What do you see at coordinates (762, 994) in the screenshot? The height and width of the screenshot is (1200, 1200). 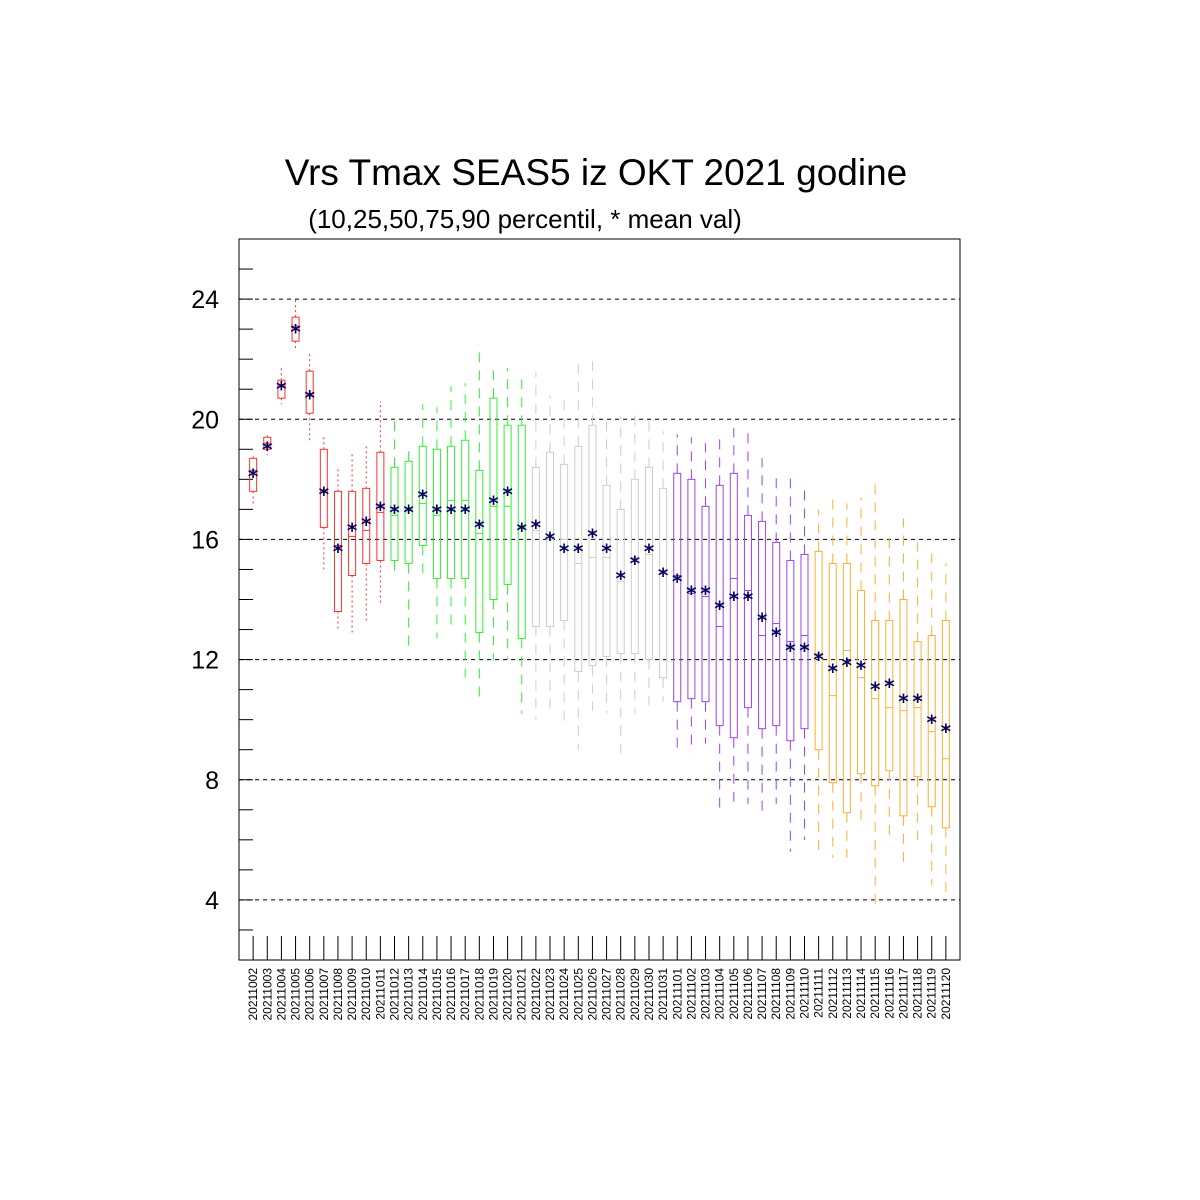 I see `x-tick-label: 20211107` at bounding box center [762, 994].